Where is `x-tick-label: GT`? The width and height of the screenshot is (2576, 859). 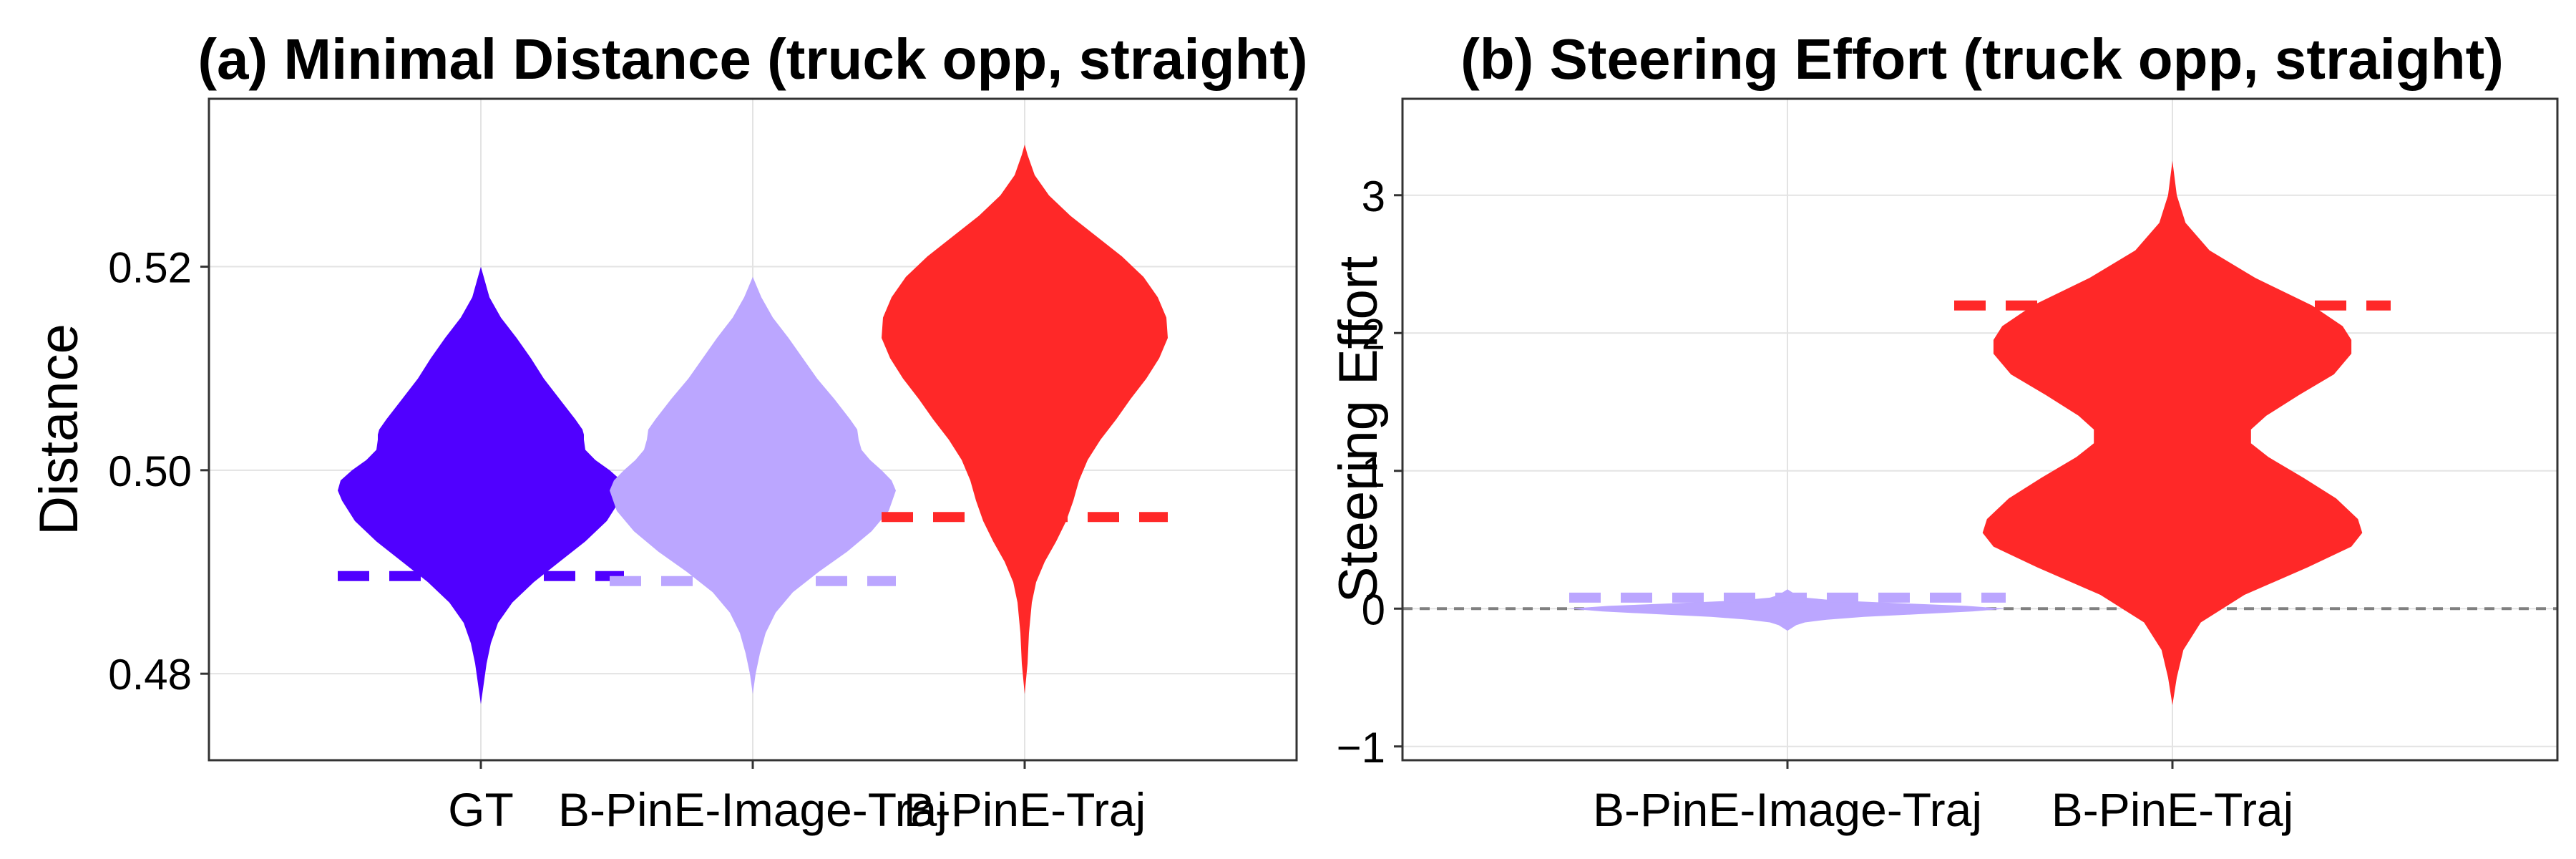 x-tick-label: GT is located at coordinates (481, 809).